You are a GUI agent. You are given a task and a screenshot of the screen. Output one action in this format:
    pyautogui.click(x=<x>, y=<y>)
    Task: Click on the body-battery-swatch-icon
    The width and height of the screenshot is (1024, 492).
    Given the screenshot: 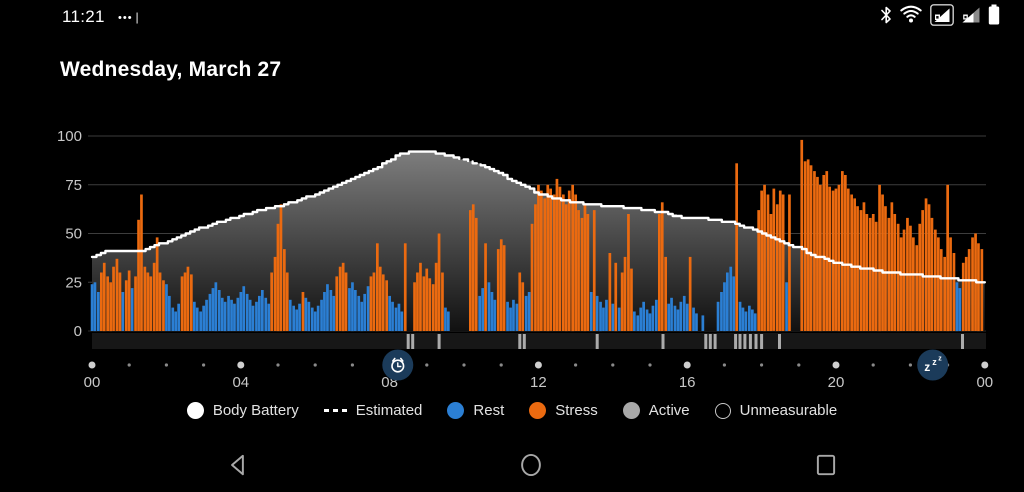 What is the action you would take?
    pyautogui.click(x=195, y=410)
    